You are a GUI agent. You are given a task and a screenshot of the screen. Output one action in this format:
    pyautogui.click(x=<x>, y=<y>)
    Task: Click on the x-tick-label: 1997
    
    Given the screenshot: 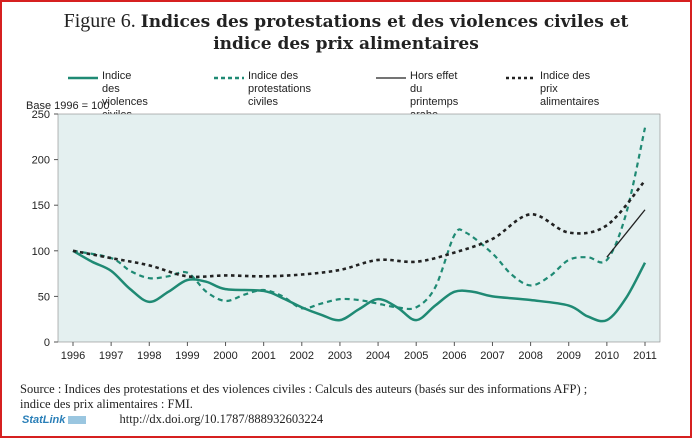 What is the action you would take?
    pyautogui.click(x=111, y=356)
    